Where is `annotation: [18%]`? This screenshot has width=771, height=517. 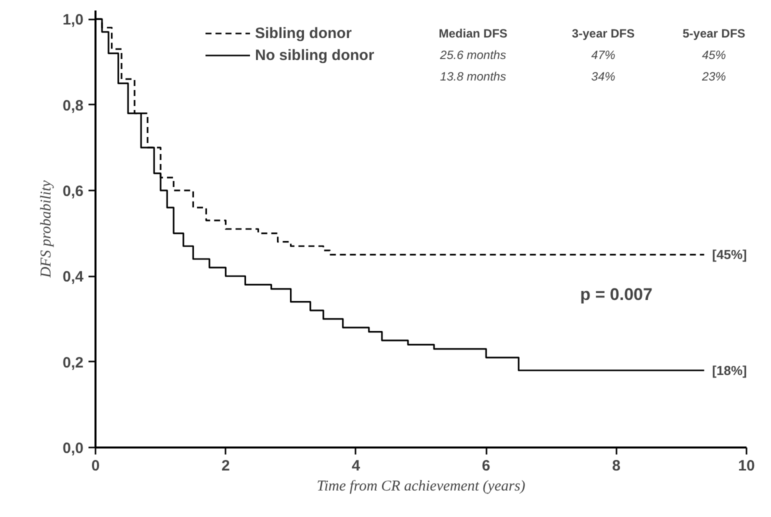 annotation: [18%] is located at coordinates (729, 370).